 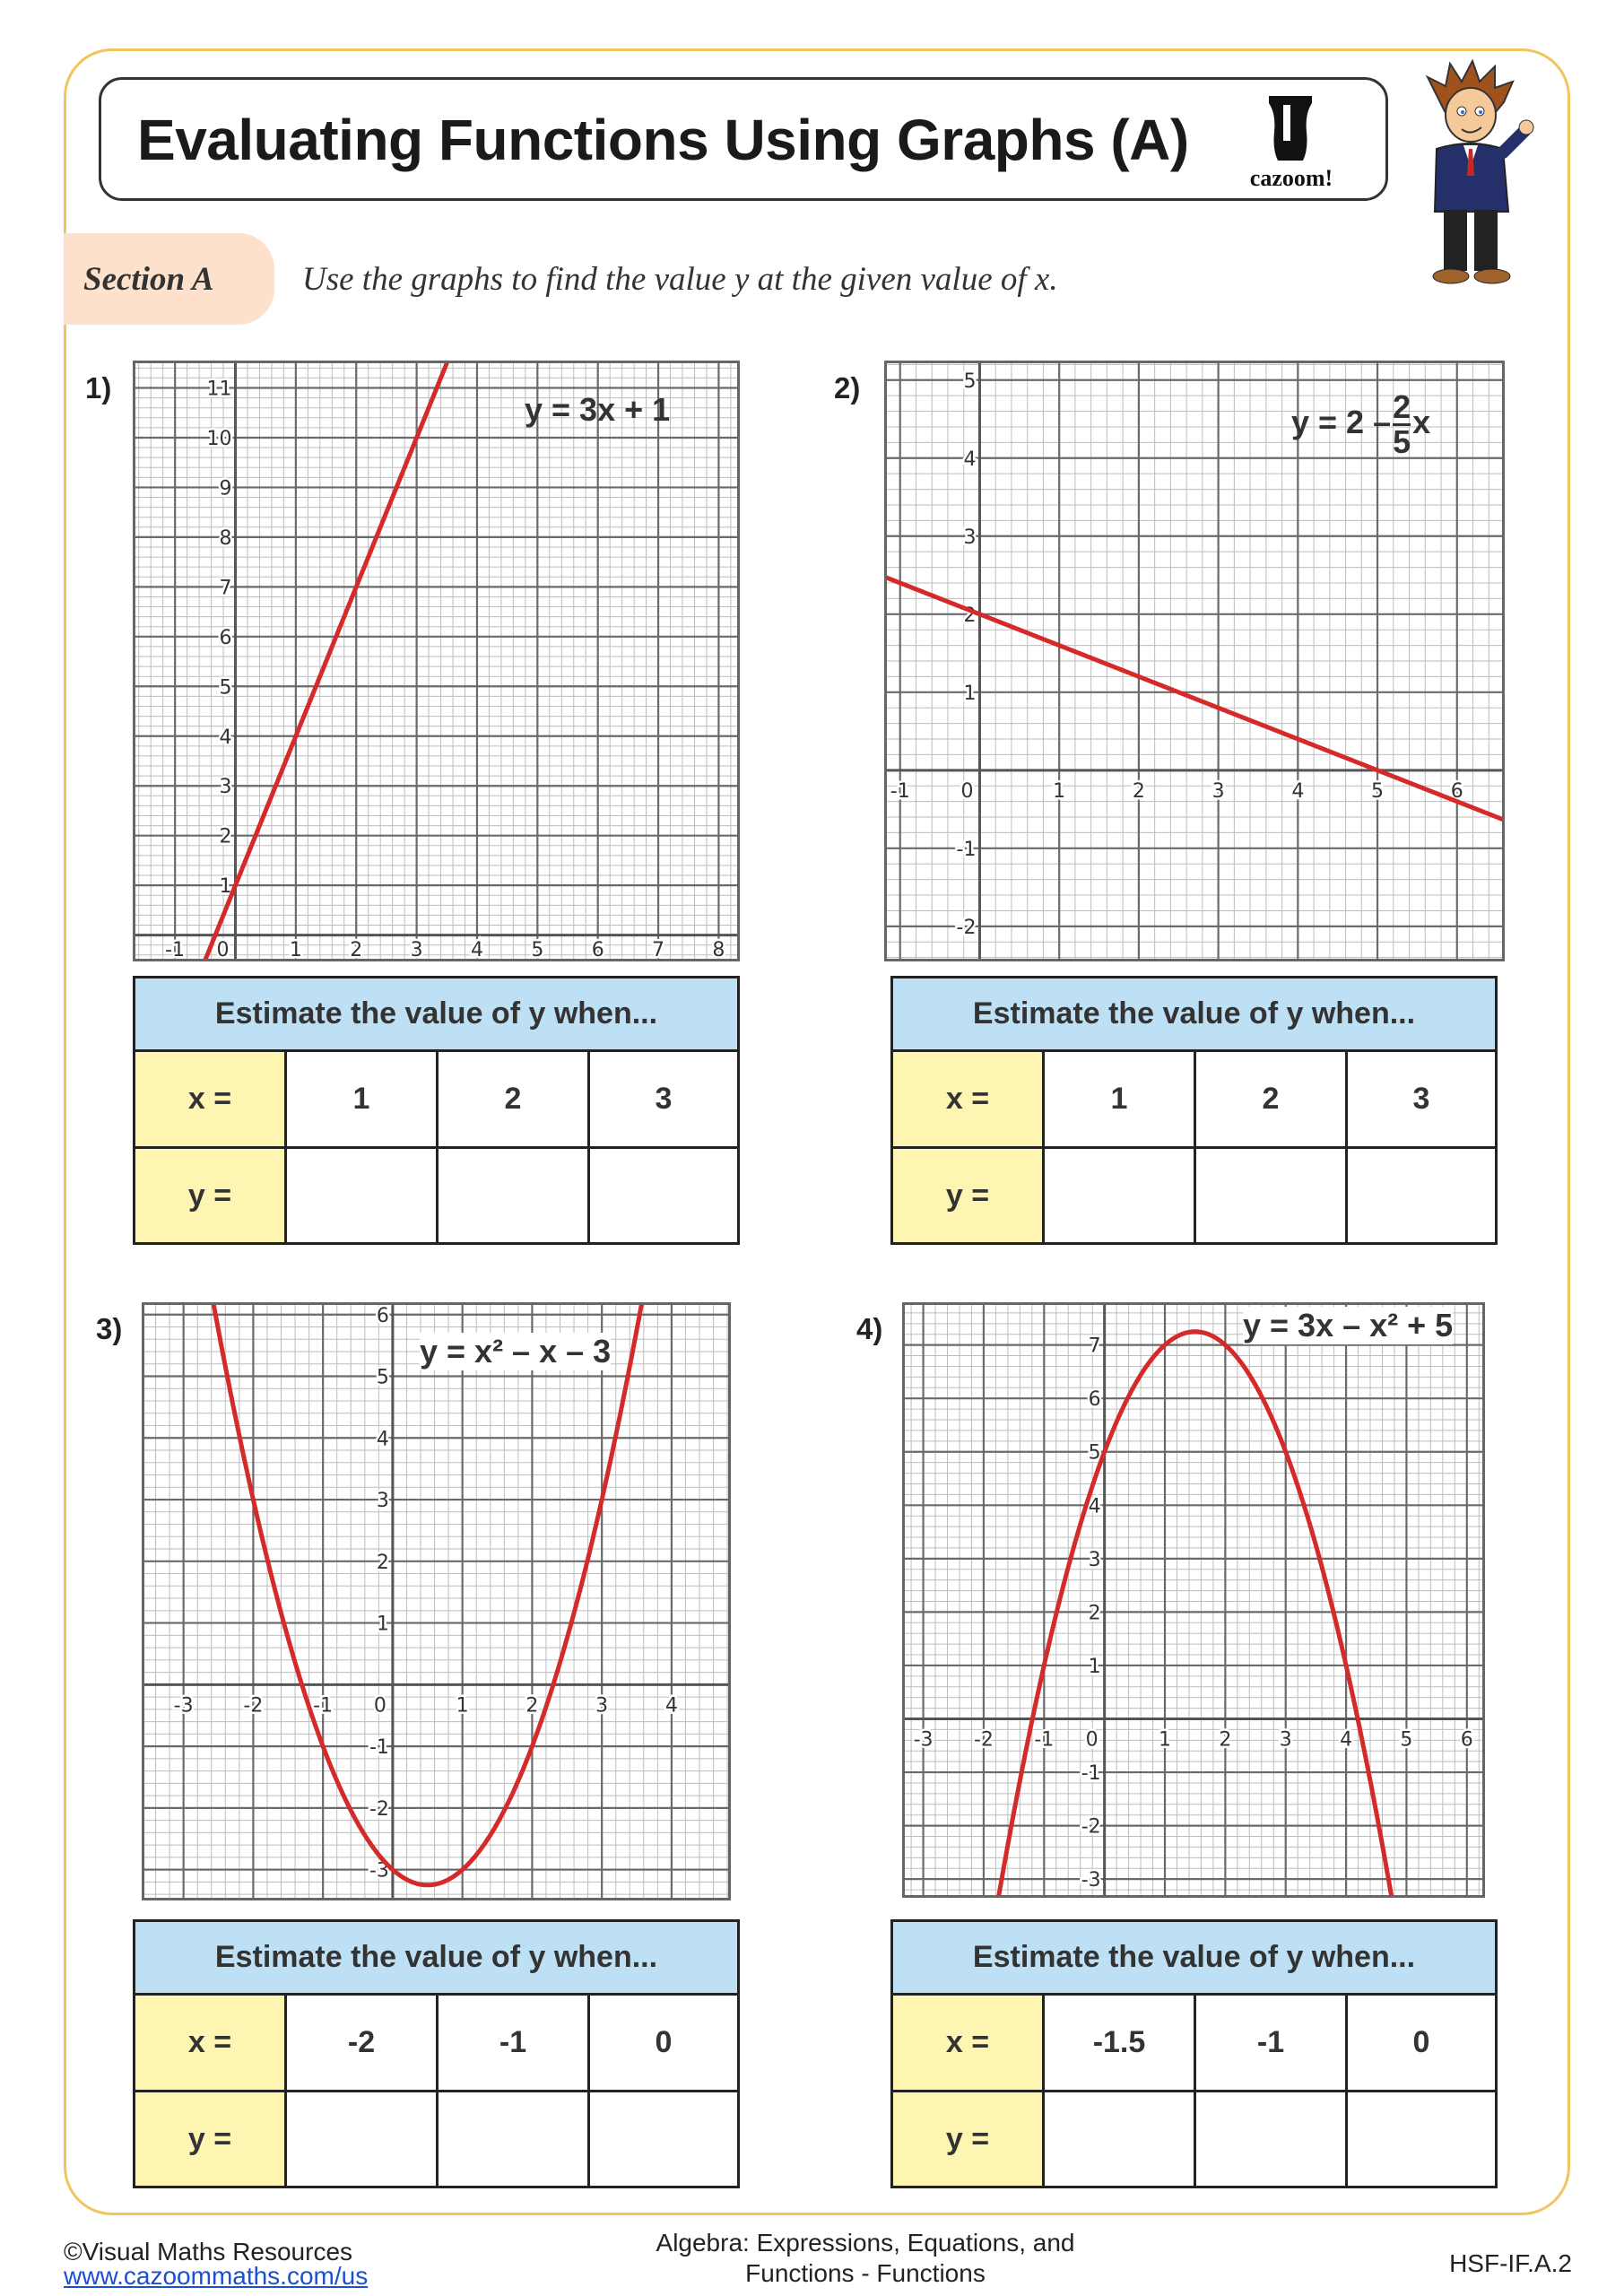 What do you see at coordinates (148, 279) in the screenshot?
I see `section-label: Section A` at bounding box center [148, 279].